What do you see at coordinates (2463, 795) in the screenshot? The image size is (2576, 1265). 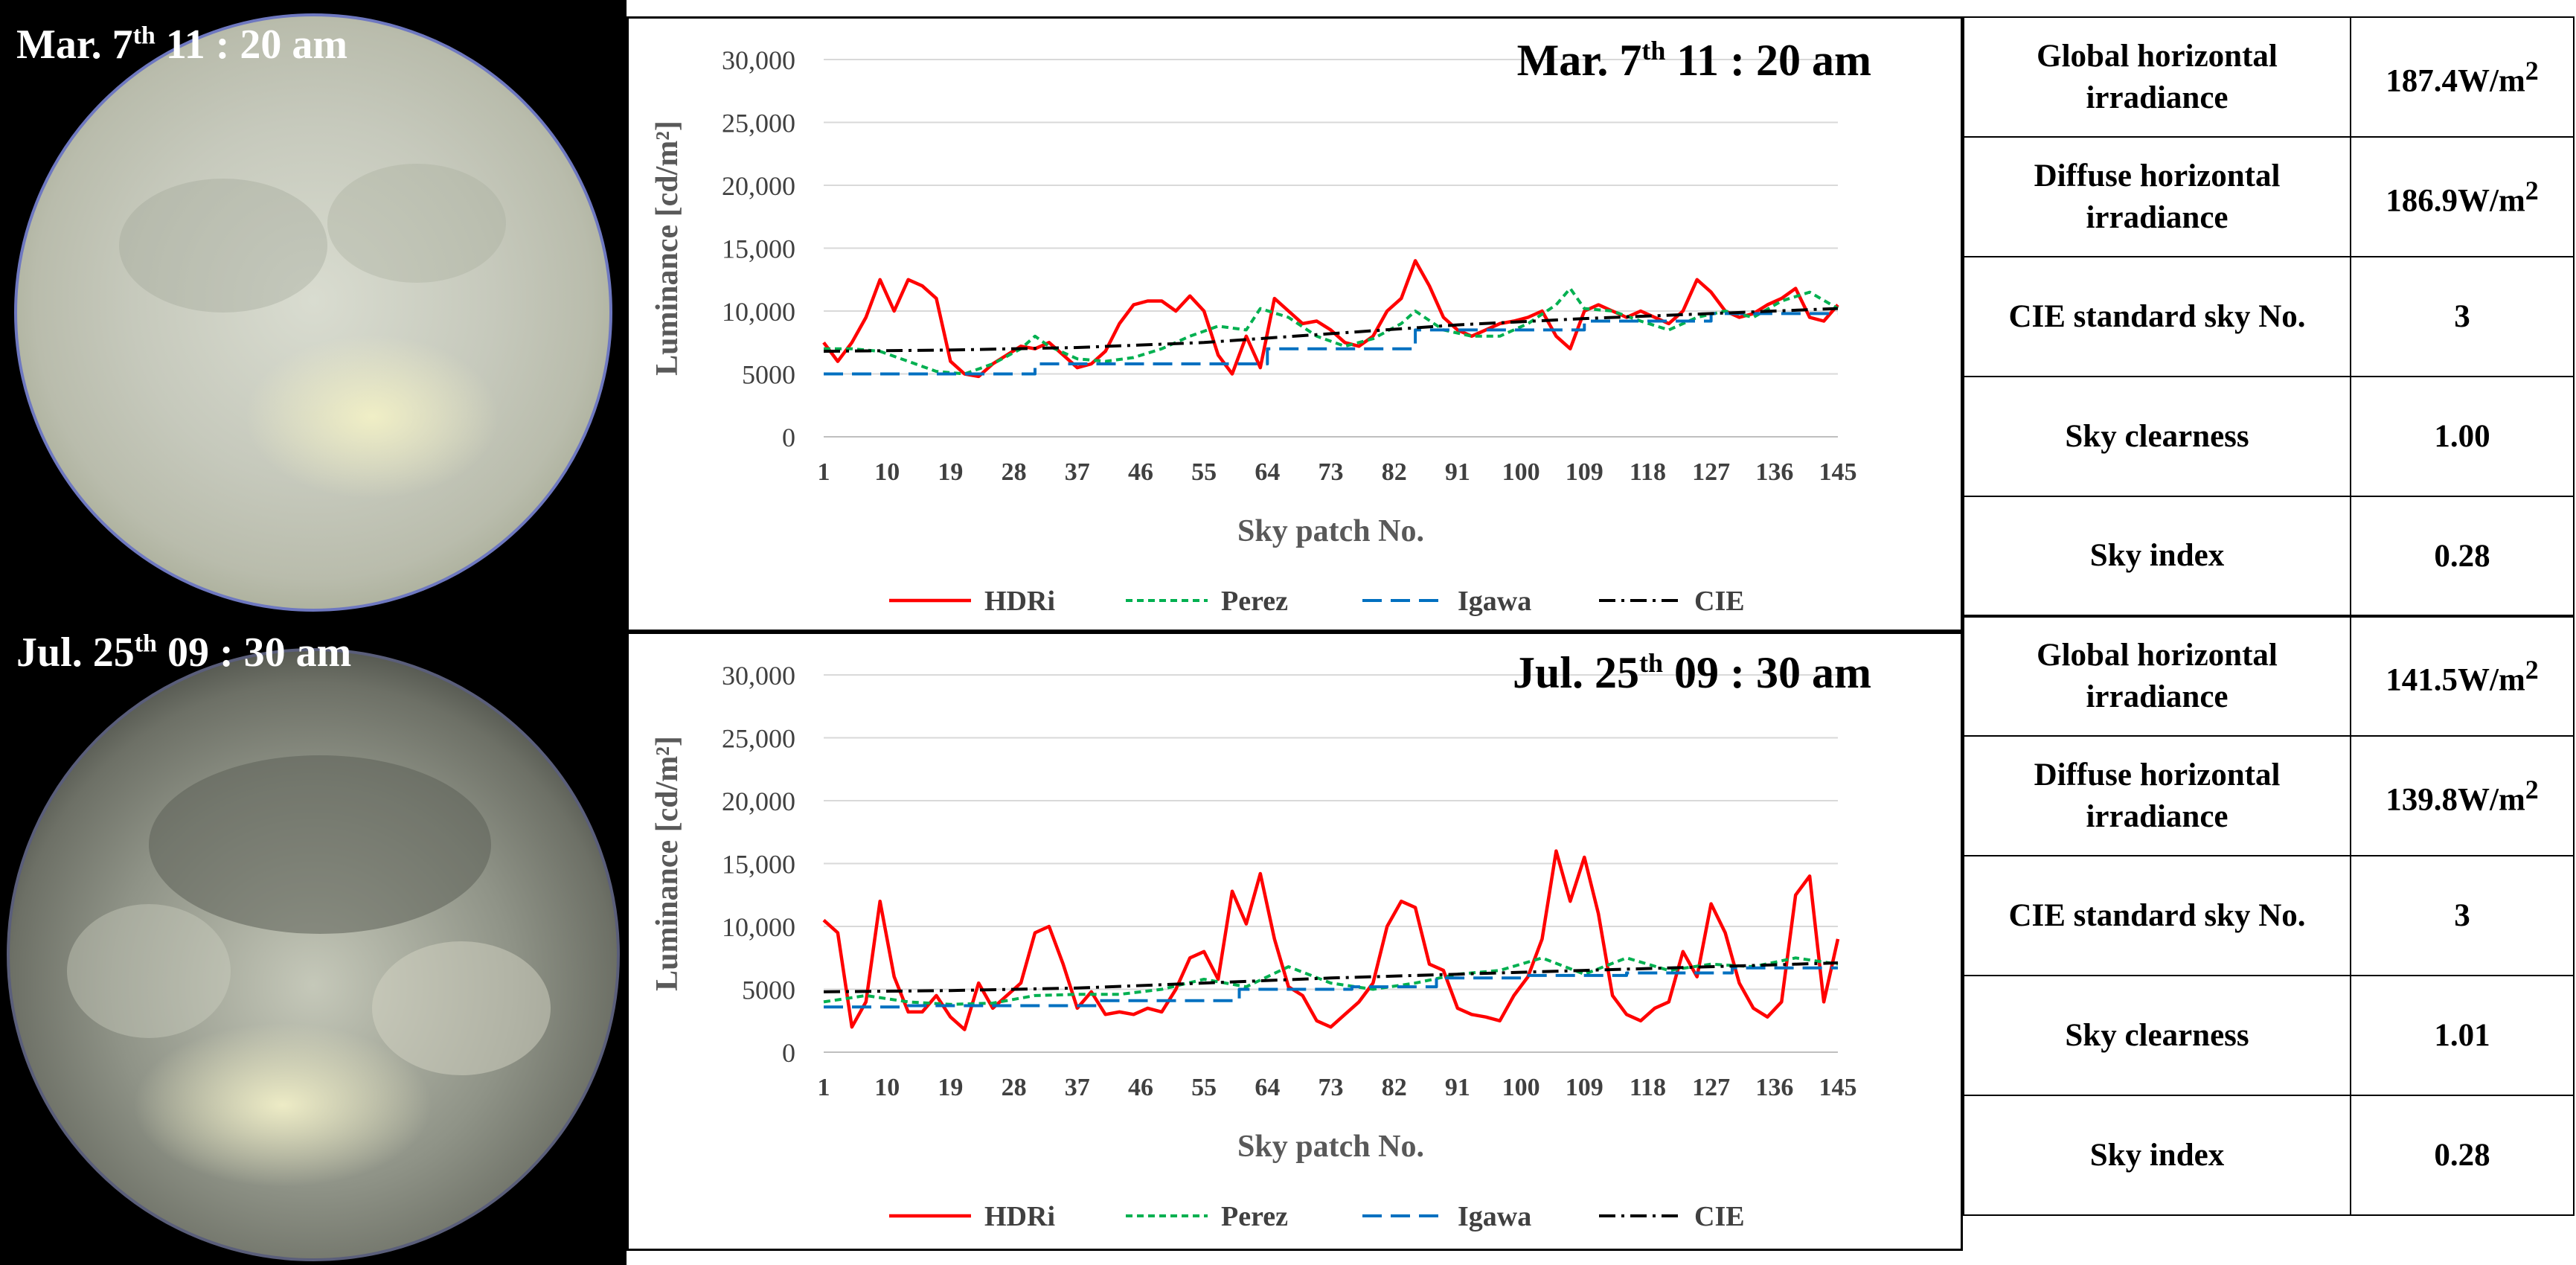 I see `row-value: 139.8W/m2` at bounding box center [2463, 795].